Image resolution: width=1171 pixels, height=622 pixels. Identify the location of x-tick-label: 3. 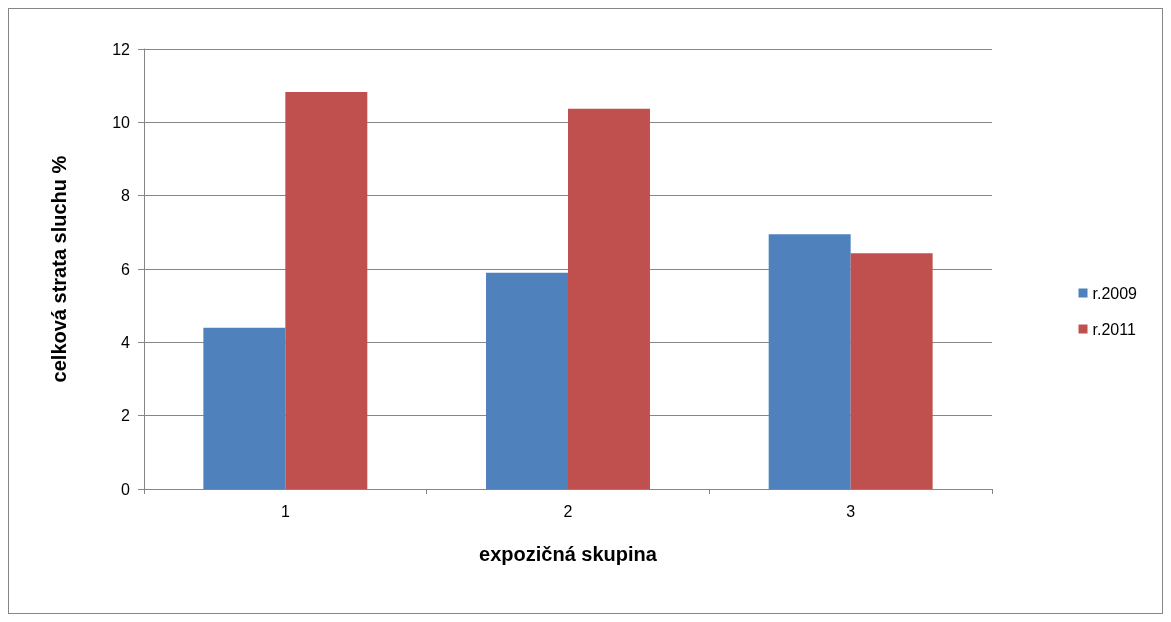
(851, 511).